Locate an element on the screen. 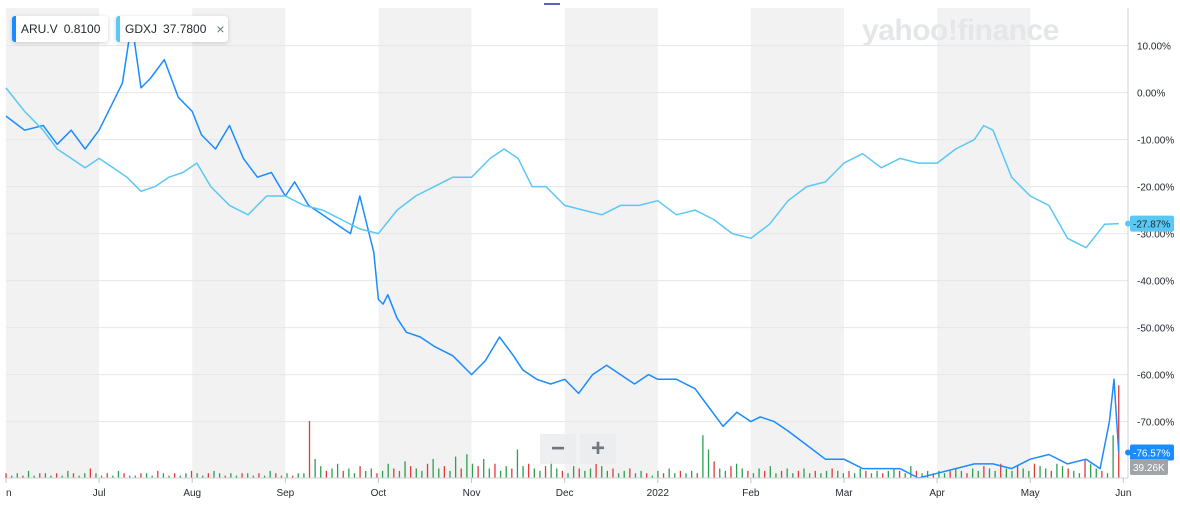 This screenshot has height=507, width=1180. volume-last-tag-bg is located at coordinates (1149, 467).